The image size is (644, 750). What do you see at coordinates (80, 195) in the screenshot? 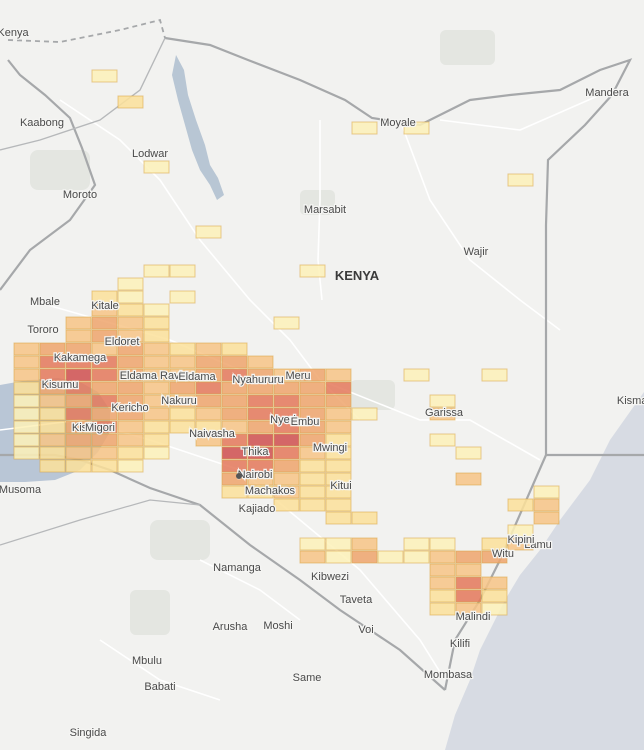
I see `place-label: Moroto` at bounding box center [80, 195].